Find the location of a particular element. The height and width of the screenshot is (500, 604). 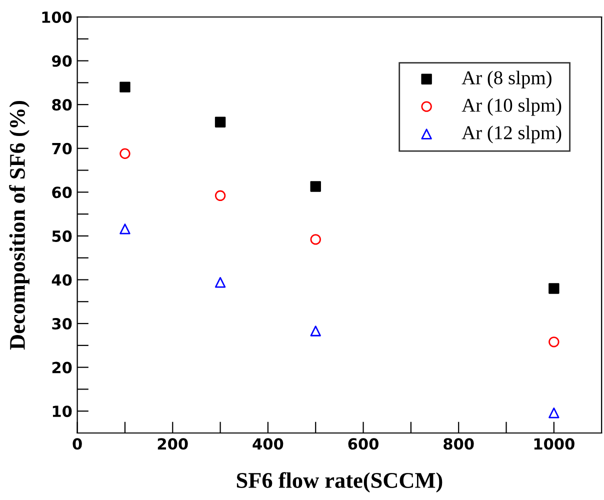

x-tick-label: 200 is located at coordinates (173, 444).